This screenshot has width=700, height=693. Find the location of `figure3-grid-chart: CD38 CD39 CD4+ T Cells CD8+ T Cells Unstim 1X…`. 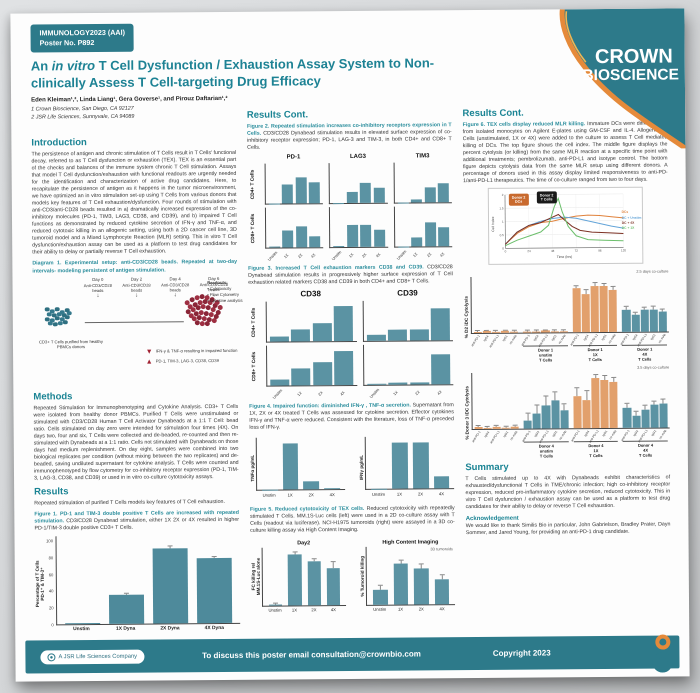

figure3-grid-chart: CD38 CD39 CD4+ T Cells CD8+ T Cells Unstim 1X… is located at coordinates (351, 344).